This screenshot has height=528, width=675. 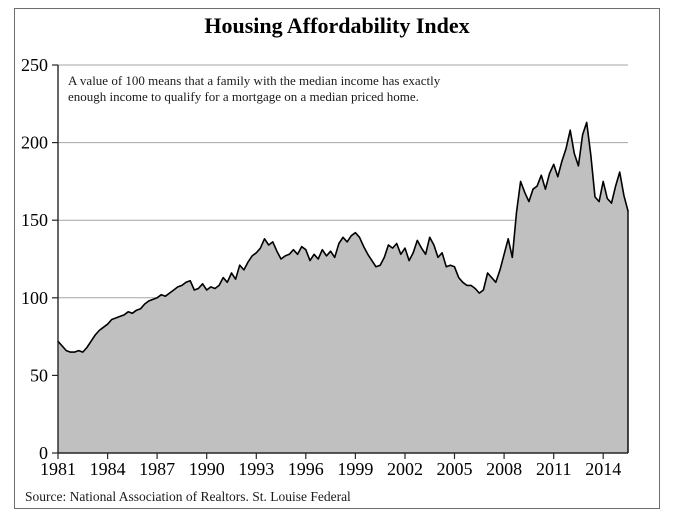 I want to click on y-axis-label: 250, so click(x=34, y=65).